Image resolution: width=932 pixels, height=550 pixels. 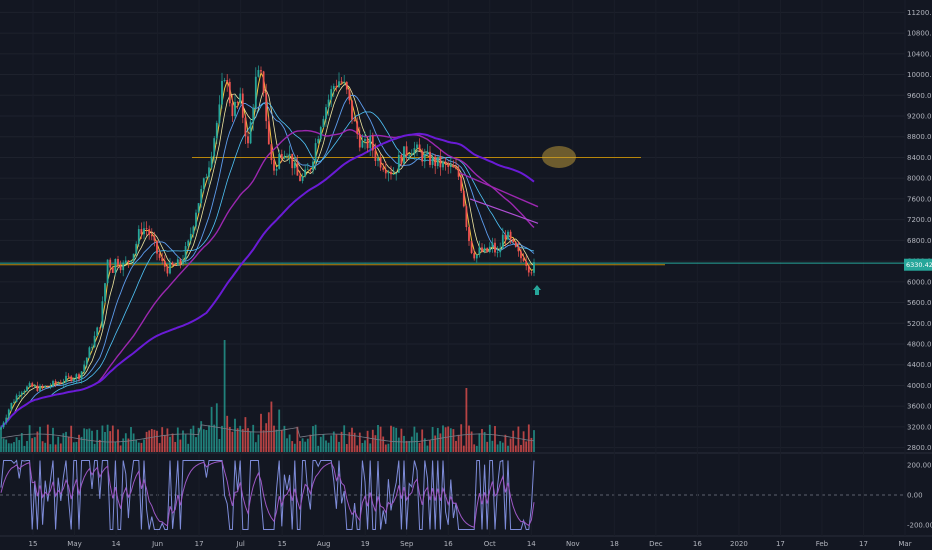 I want to click on ellipse-annotation, so click(x=559, y=157).